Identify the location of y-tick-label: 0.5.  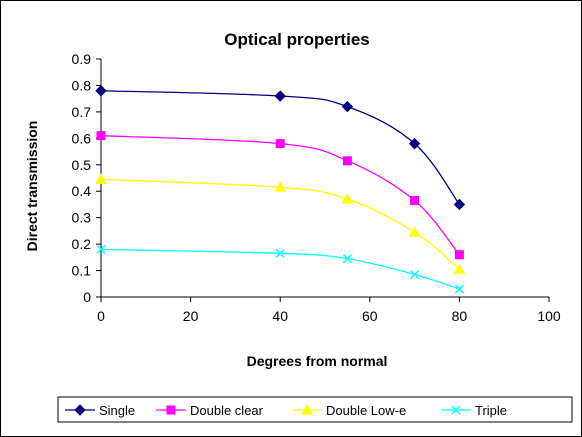
(82, 165).